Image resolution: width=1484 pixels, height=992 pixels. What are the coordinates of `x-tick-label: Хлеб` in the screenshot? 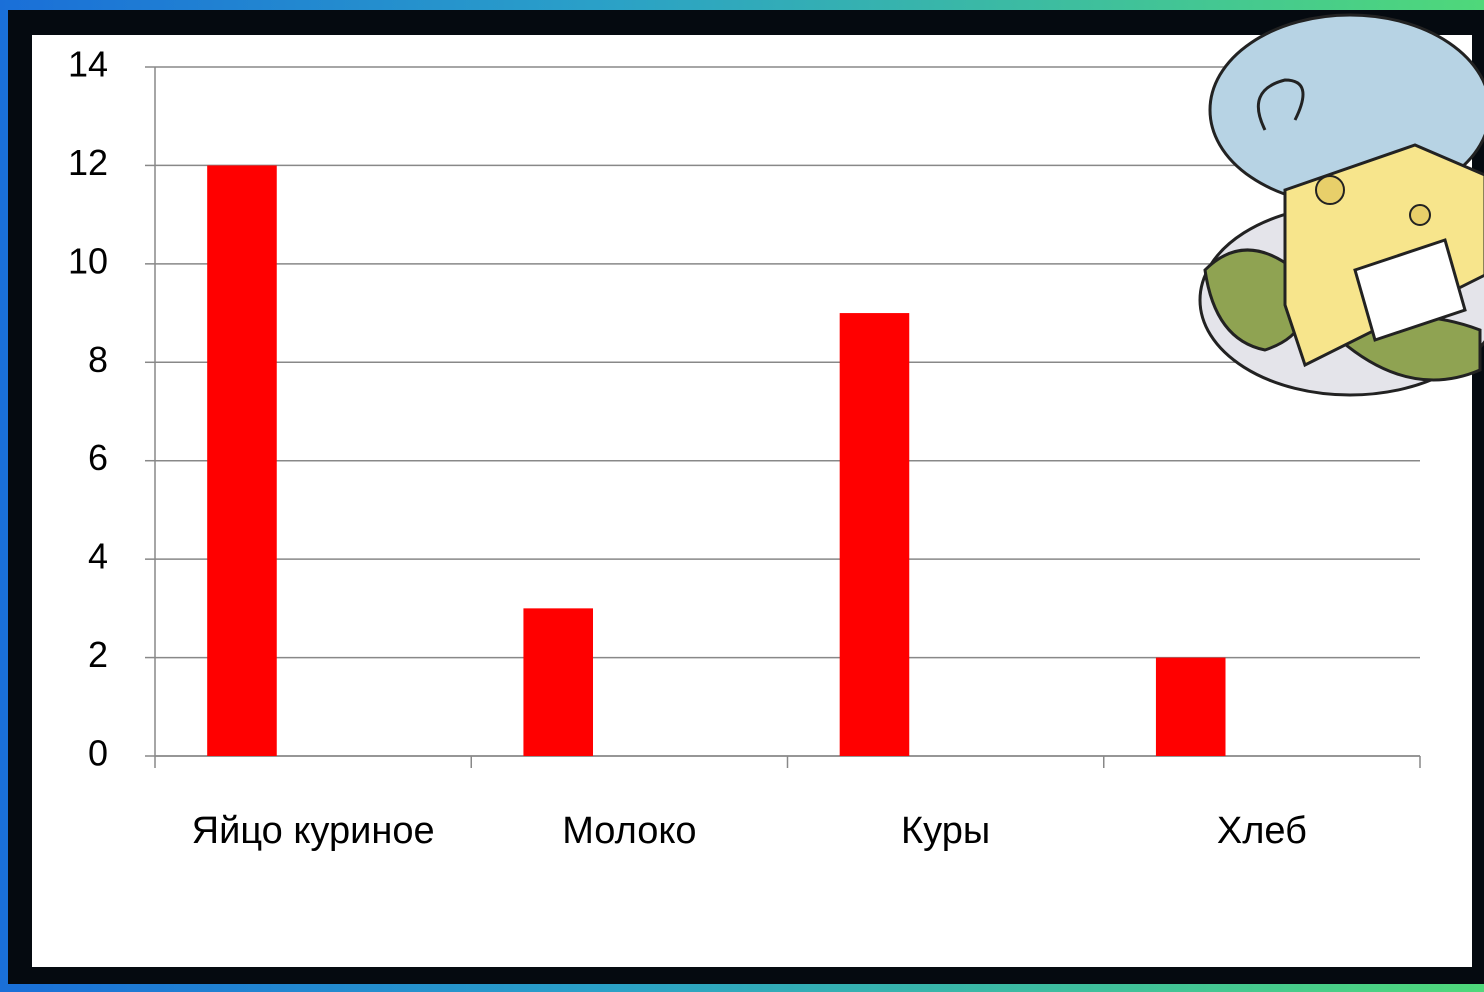 It's located at (1262, 831).